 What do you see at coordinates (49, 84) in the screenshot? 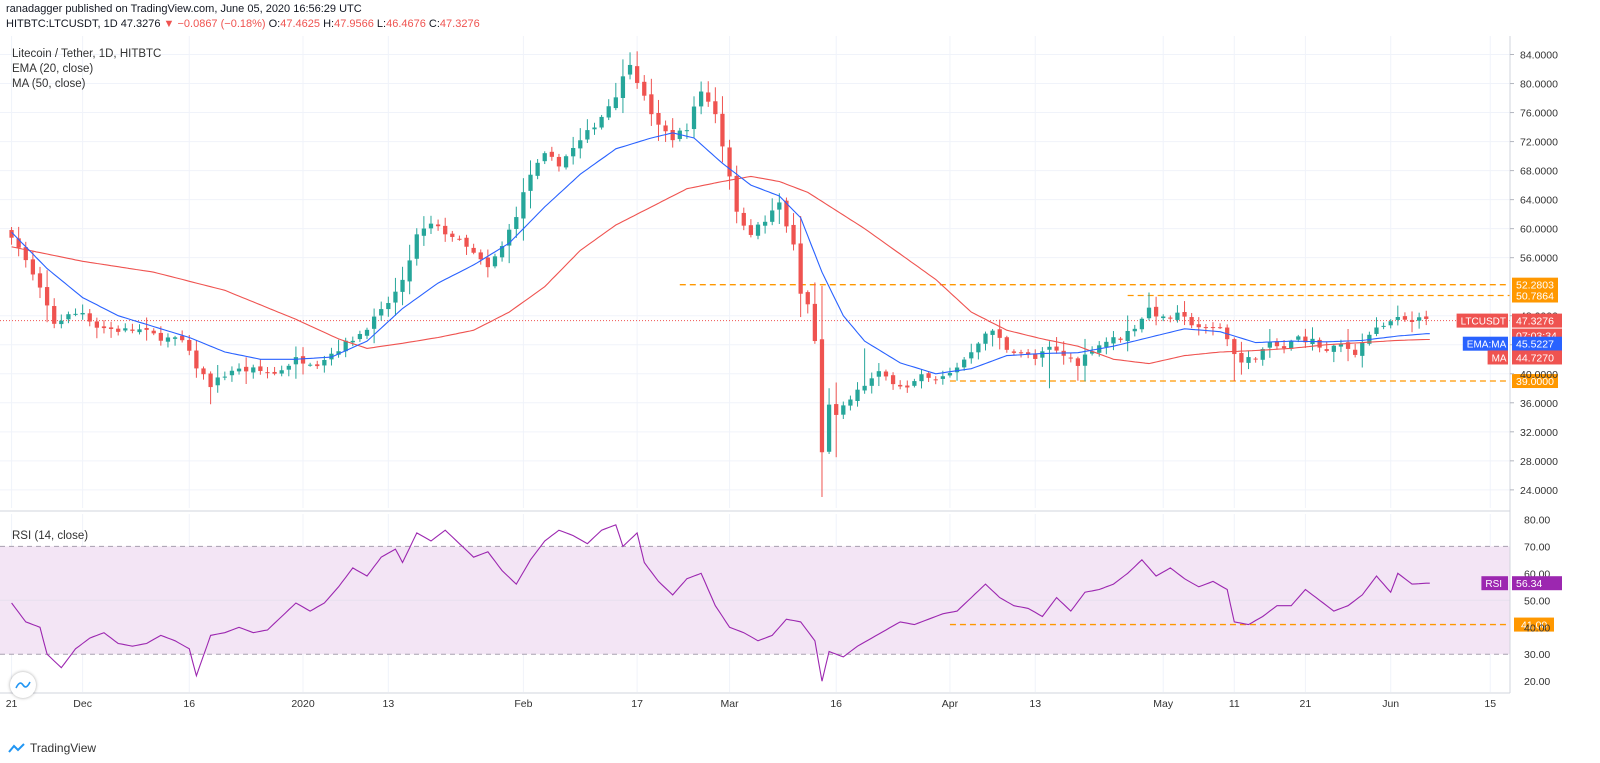
I see `legend-ma: MA (50, close)` at bounding box center [49, 84].